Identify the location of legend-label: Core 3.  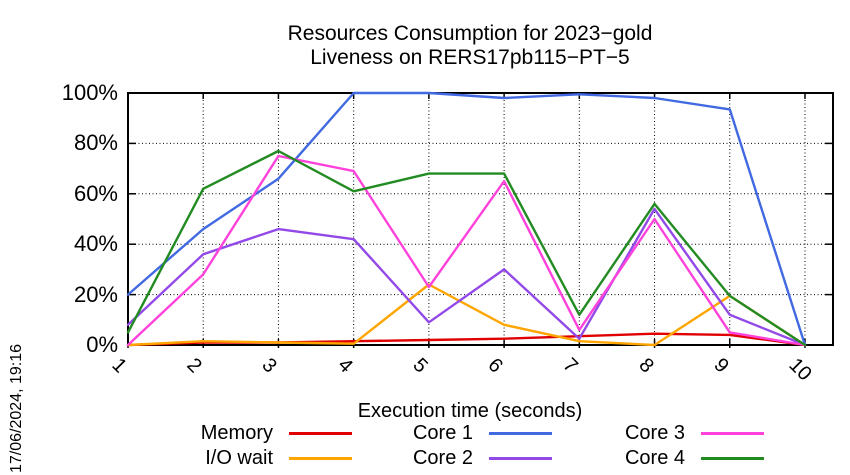
(654, 433).